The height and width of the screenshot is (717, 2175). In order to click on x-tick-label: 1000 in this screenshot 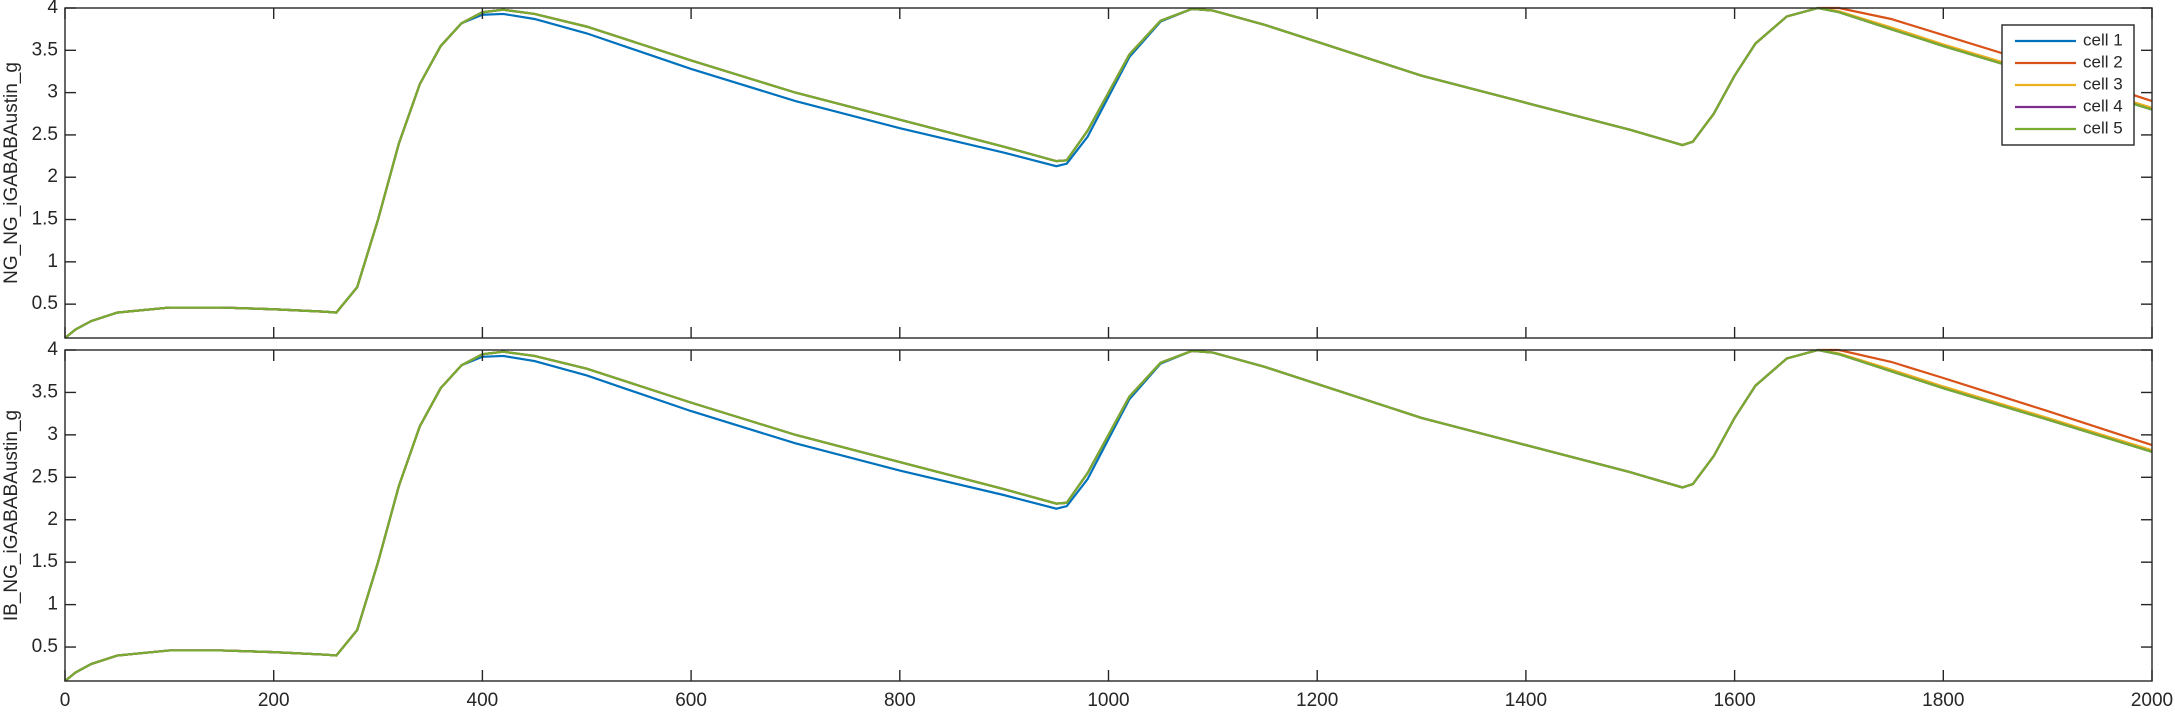, I will do `click(1108, 700)`.